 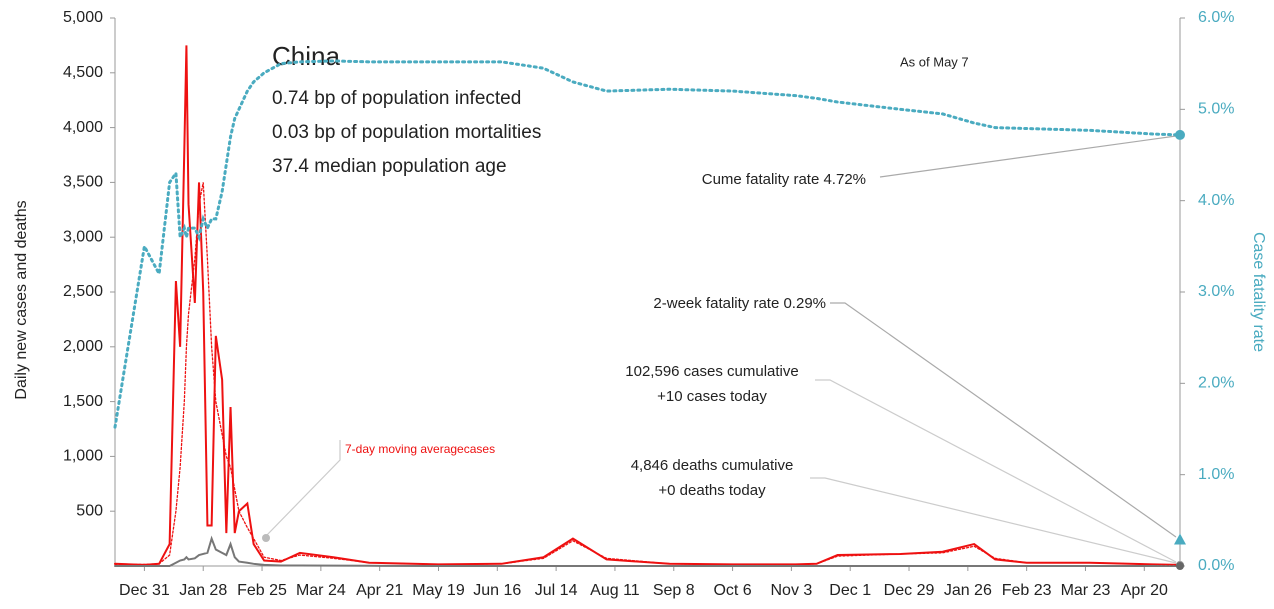 I want to click on x-tick-label: Feb 23, so click(x=1027, y=590).